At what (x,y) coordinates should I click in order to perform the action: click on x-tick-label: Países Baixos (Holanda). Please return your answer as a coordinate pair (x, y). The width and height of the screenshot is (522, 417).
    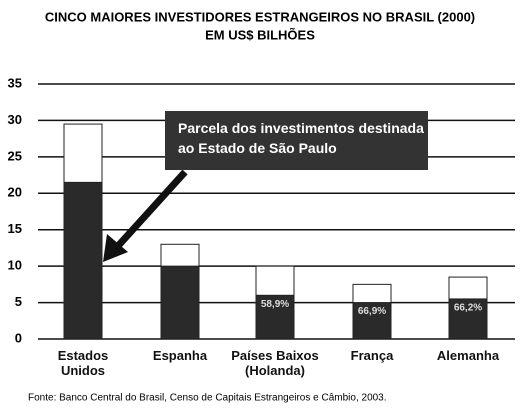
    Looking at the image, I should click on (275, 363).